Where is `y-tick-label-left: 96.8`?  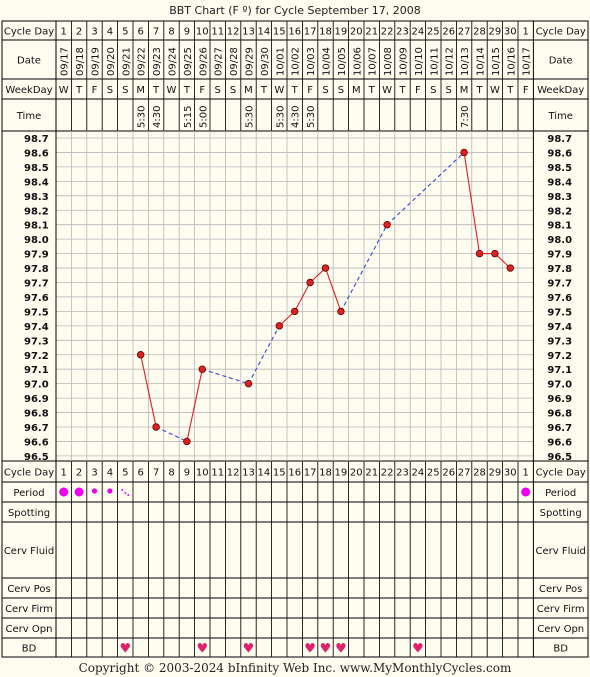
y-tick-label-left: 96.8 is located at coordinates (36, 414).